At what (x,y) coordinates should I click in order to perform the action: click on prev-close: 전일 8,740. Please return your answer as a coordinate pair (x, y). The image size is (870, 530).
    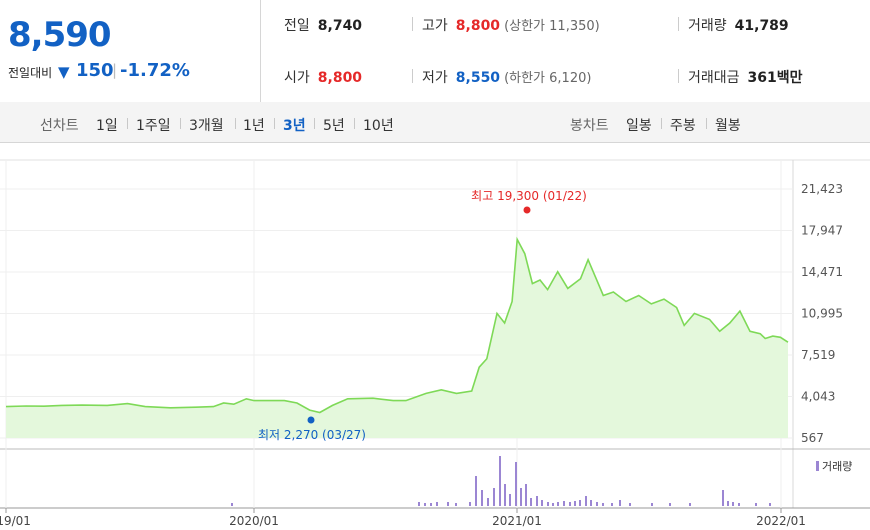
    Looking at the image, I should click on (323, 25).